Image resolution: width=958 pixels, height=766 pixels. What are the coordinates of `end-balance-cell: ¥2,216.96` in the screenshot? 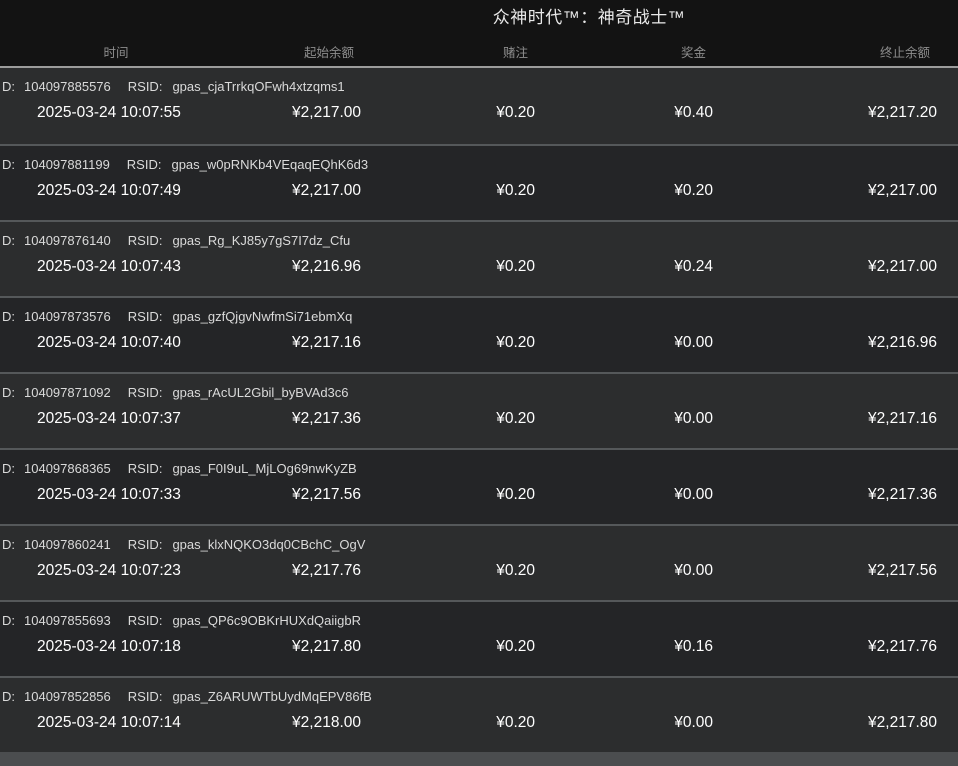 It's located at (902, 342).